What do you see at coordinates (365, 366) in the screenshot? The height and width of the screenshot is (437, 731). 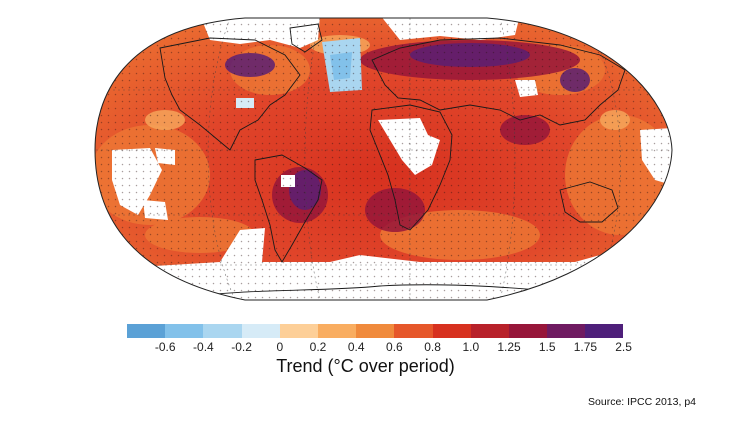 I see `legend-title: Trend (°C over period)` at bounding box center [365, 366].